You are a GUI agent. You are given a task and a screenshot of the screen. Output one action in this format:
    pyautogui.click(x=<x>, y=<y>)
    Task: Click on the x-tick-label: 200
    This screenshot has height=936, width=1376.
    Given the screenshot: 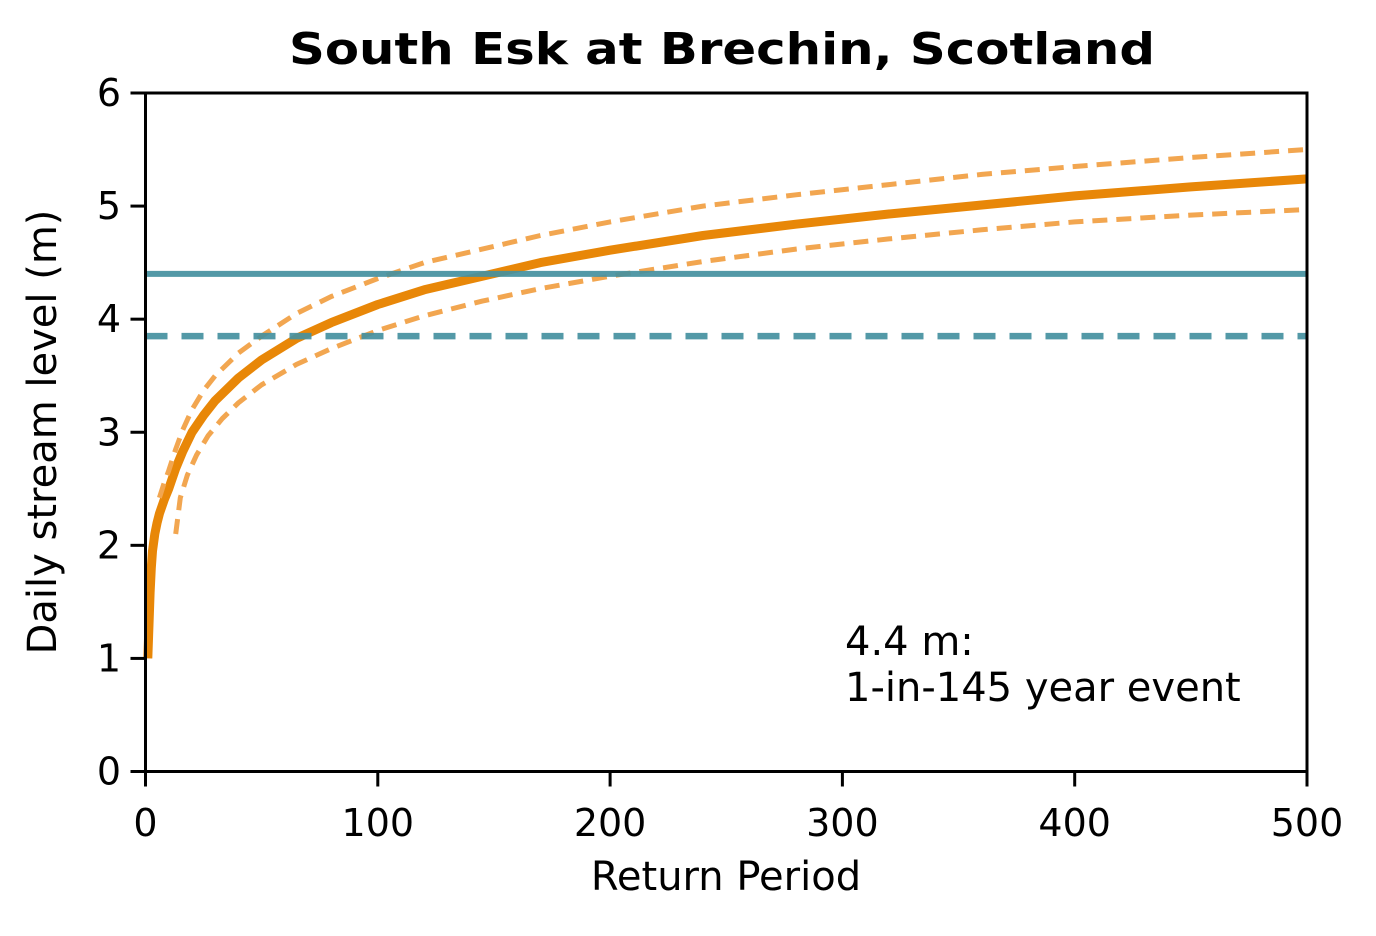 What is the action you would take?
    pyautogui.click(x=610, y=823)
    